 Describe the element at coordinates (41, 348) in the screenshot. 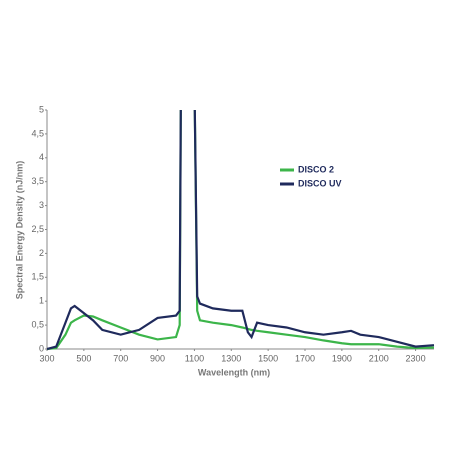

I see `y-tick-label: 0` at that location.